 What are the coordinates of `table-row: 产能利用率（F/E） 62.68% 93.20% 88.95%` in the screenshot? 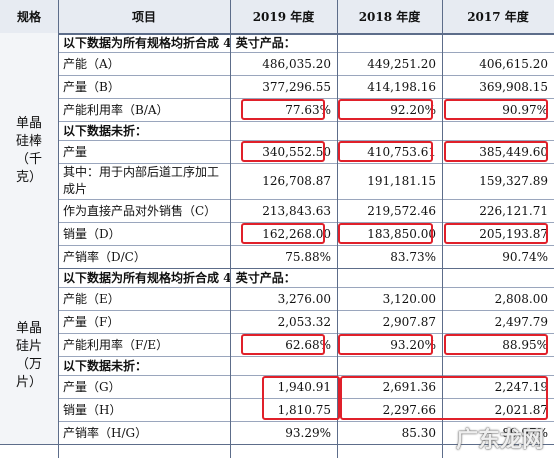 It's located at (277, 344).